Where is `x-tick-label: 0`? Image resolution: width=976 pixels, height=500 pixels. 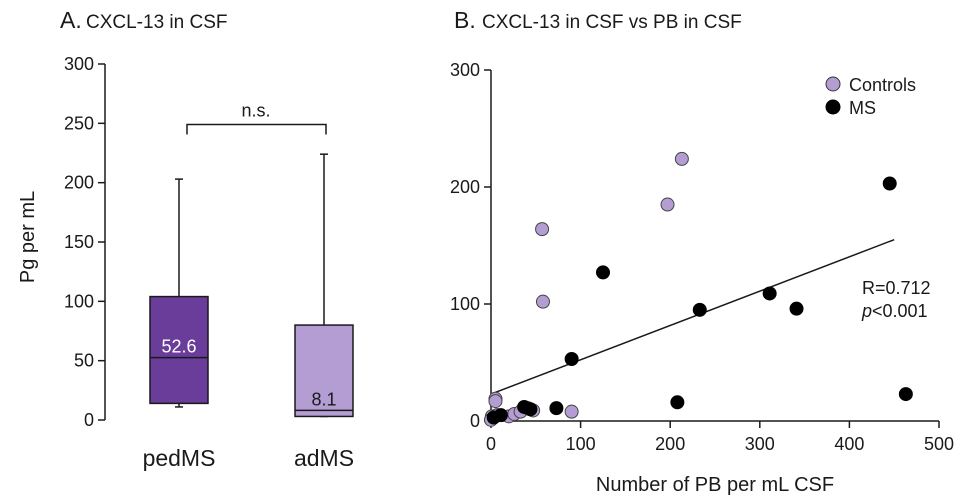
x-tick-label: 0 is located at coordinates (491, 444).